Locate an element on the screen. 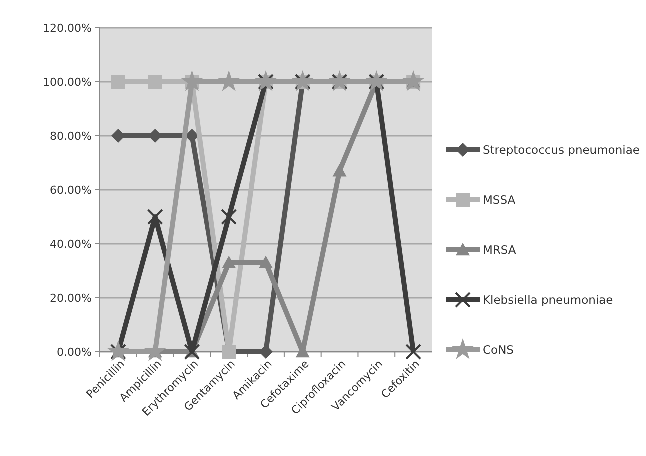  legend-label: Klebsiella pneumoniae is located at coordinates (548, 300).